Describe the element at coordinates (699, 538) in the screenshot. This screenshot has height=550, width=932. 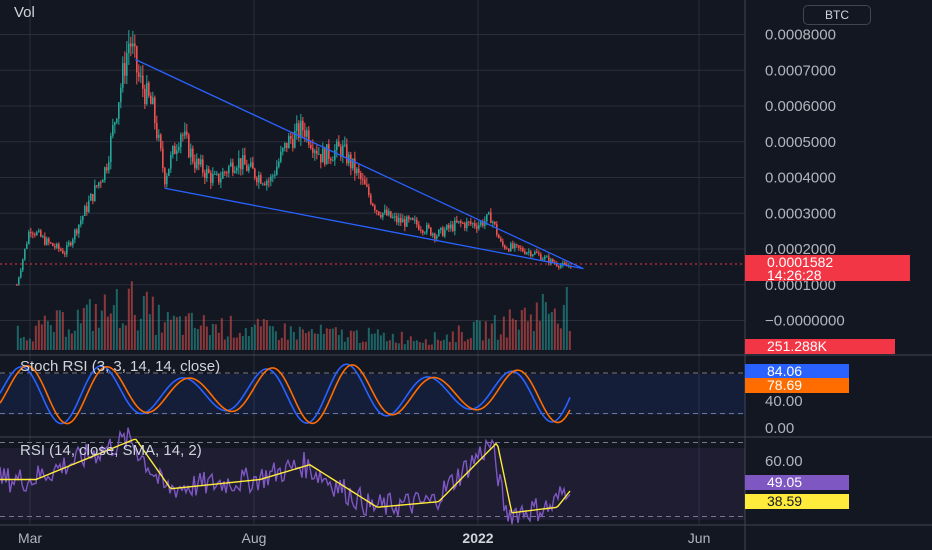
I see `time-tick-label: Jun` at that location.